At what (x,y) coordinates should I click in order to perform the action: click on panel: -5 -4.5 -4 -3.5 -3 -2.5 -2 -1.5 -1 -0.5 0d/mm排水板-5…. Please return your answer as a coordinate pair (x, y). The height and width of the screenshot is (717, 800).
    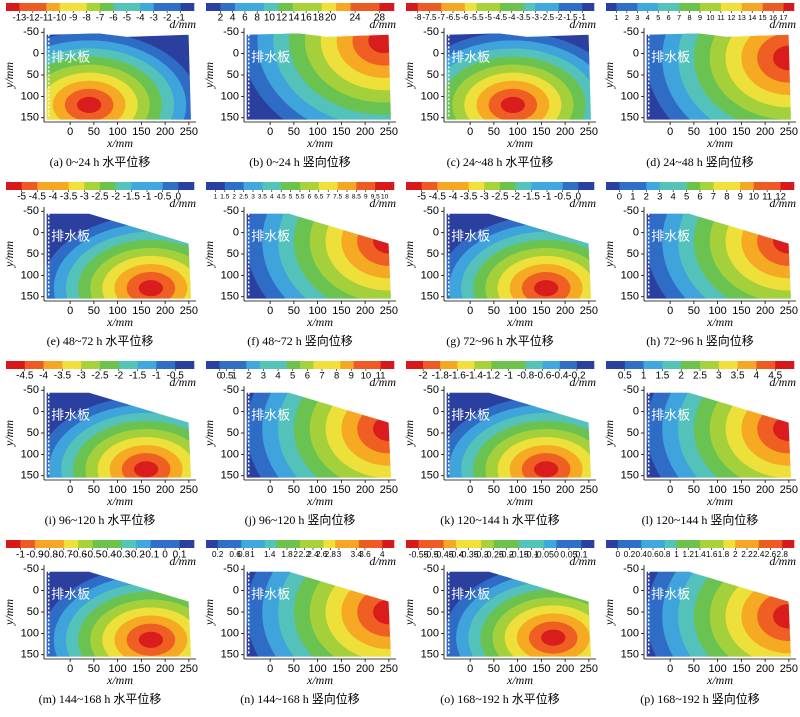
    Looking at the image, I should click on (100, 265).